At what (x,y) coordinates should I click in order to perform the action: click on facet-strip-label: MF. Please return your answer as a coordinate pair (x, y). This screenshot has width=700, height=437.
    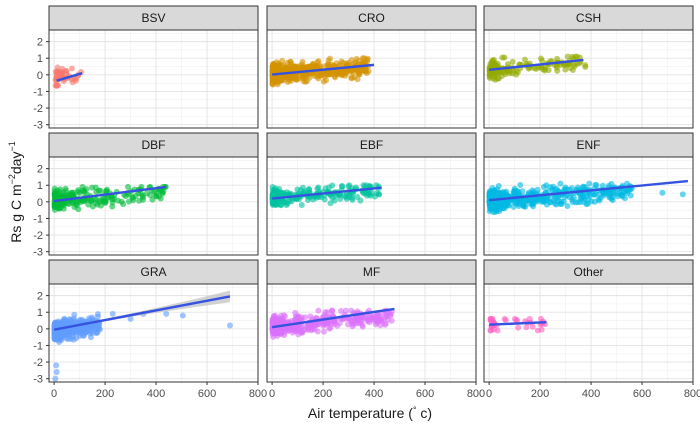
    Looking at the image, I should click on (371, 272).